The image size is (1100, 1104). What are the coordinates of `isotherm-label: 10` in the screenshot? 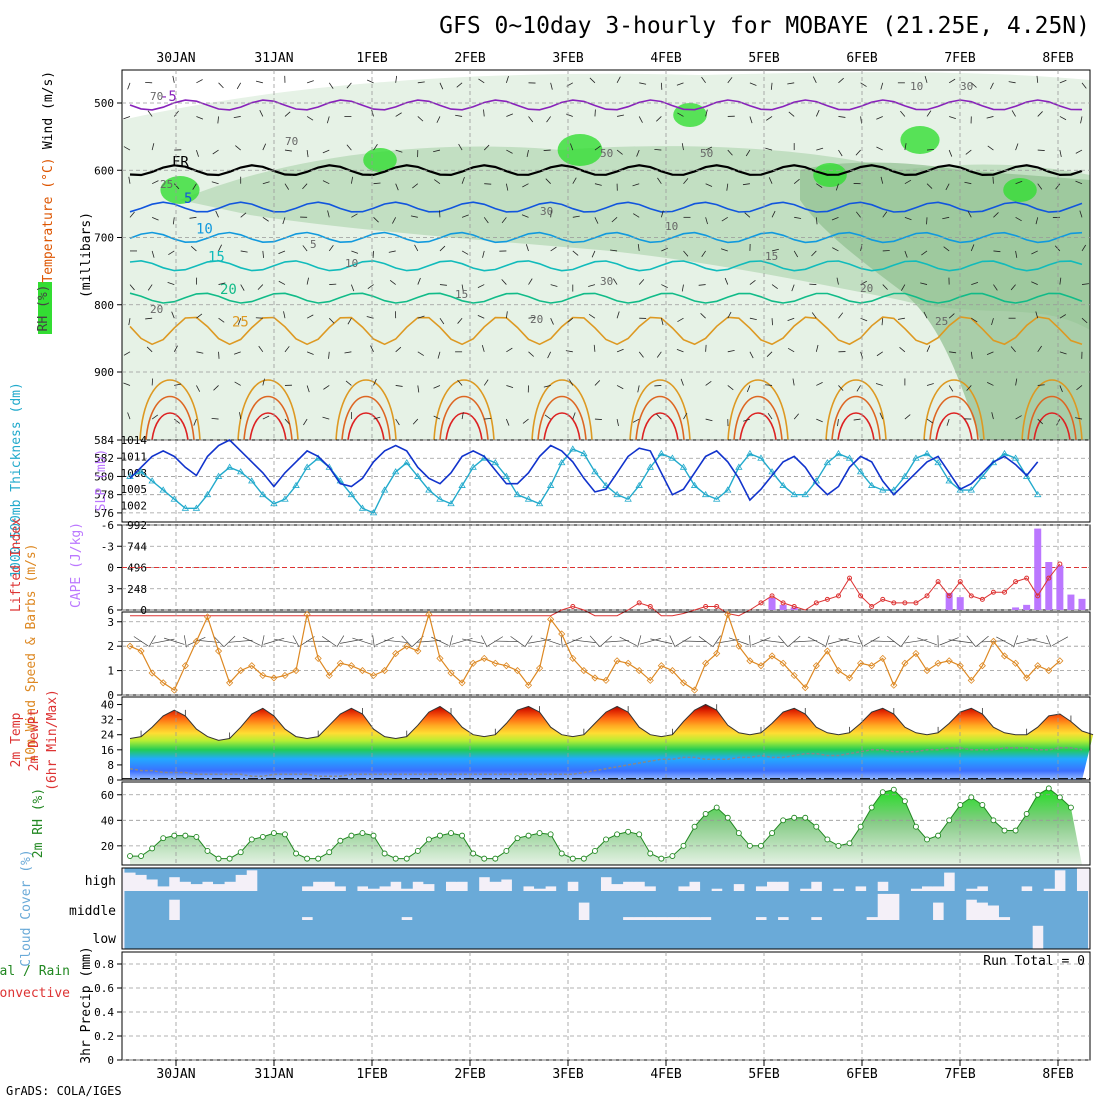 It's located at (204, 230).